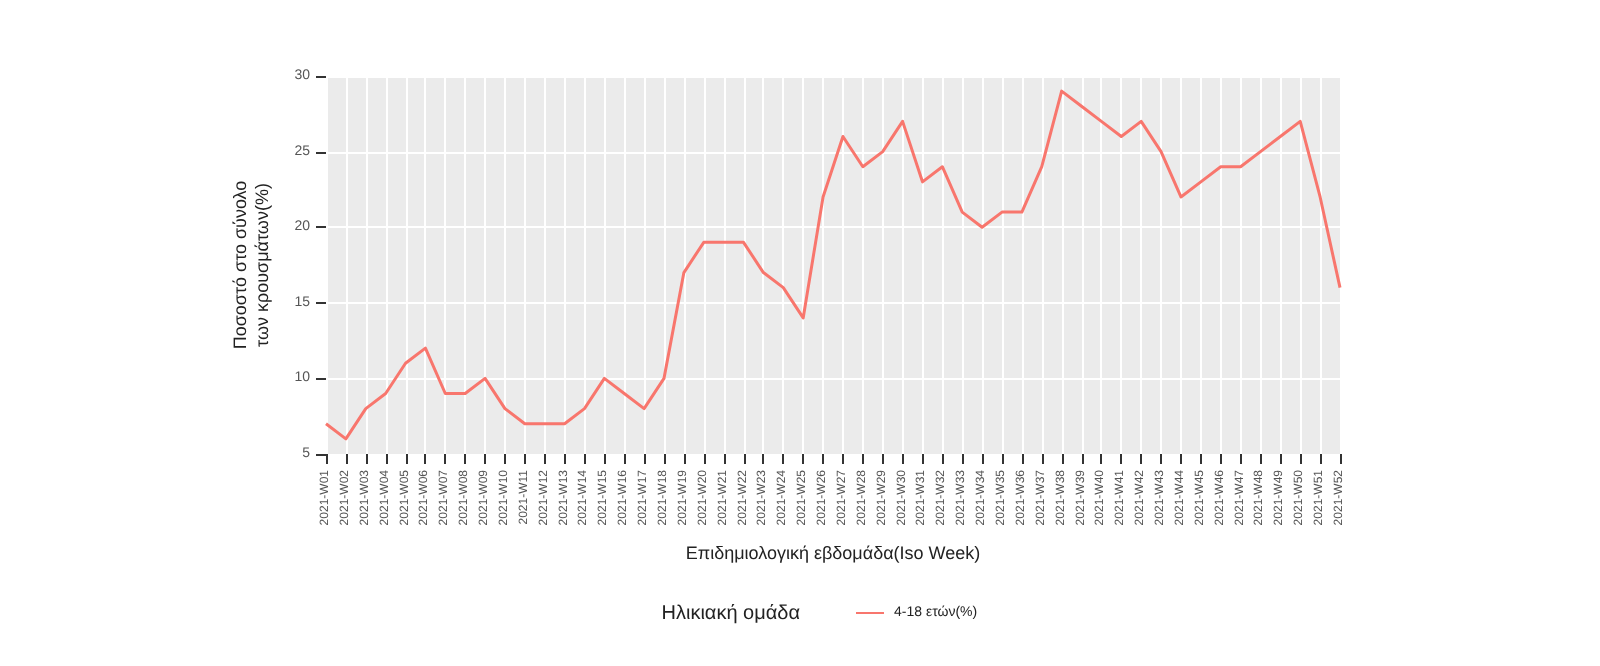  Describe the element at coordinates (731, 614) in the screenshot. I see `legend-title: Ηλικιακή ομάδα` at that location.